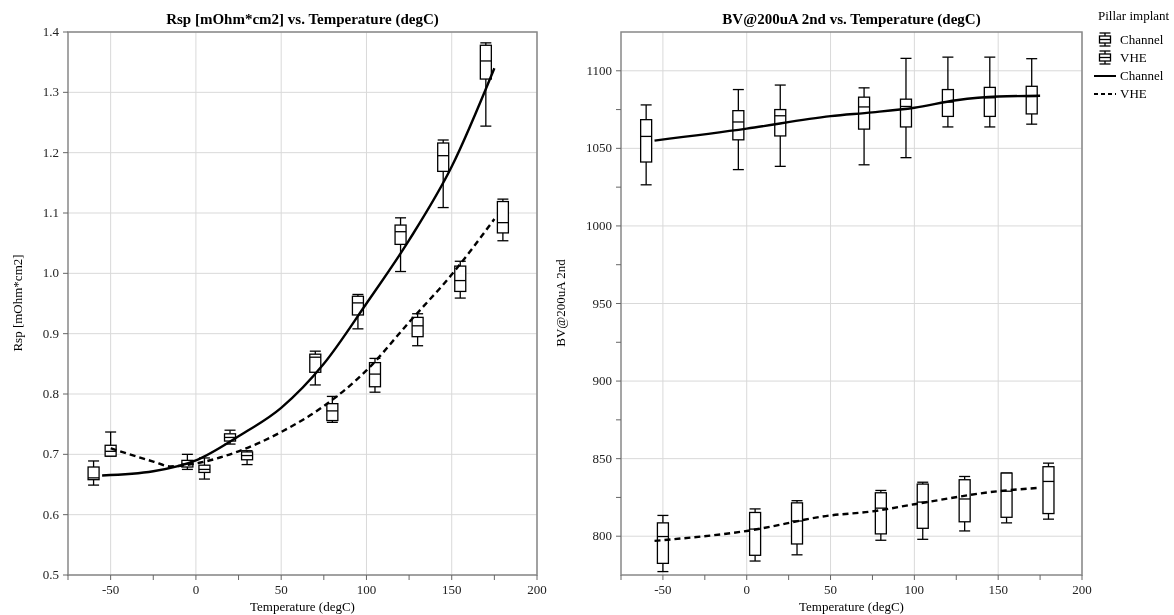 The width and height of the screenshot is (1174, 615). I want to click on y-tick-label: 1050, so click(599, 148).